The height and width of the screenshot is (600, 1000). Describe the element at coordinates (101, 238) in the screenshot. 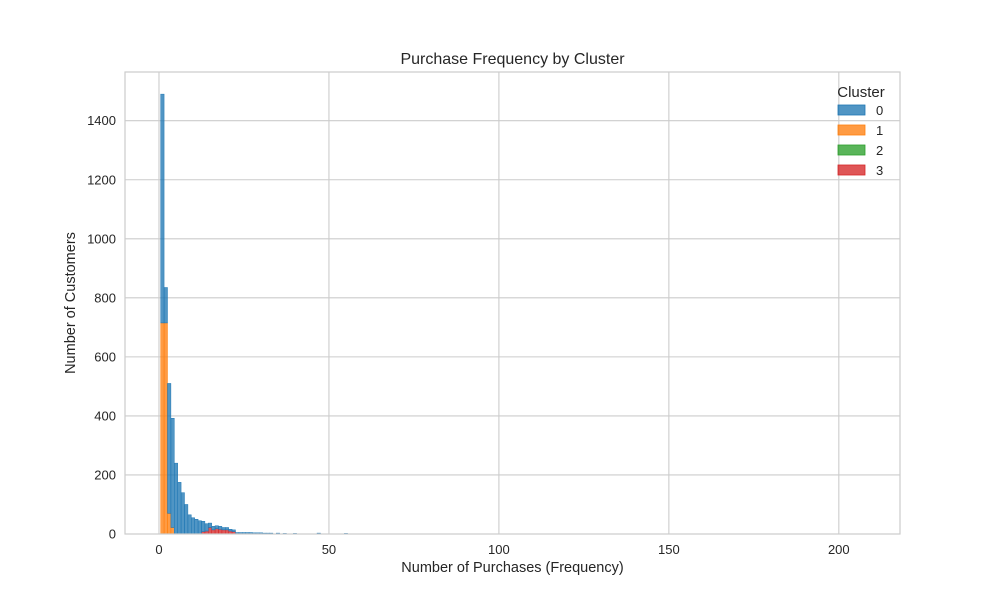

I see `y-tick-label: 1000` at that location.